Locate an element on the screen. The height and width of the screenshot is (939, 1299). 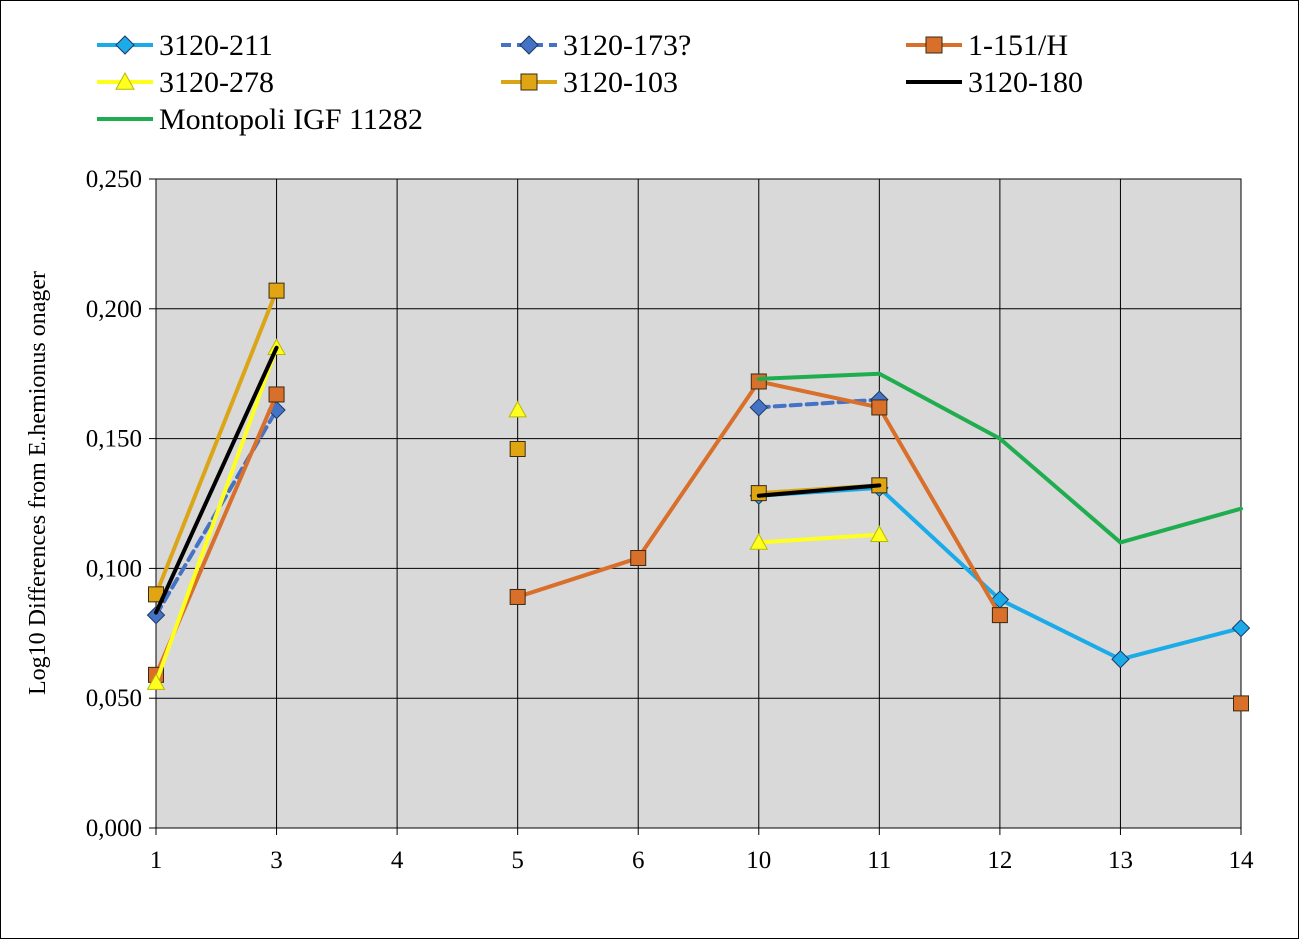
legend-label: 3120-278 is located at coordinates (216, 82).